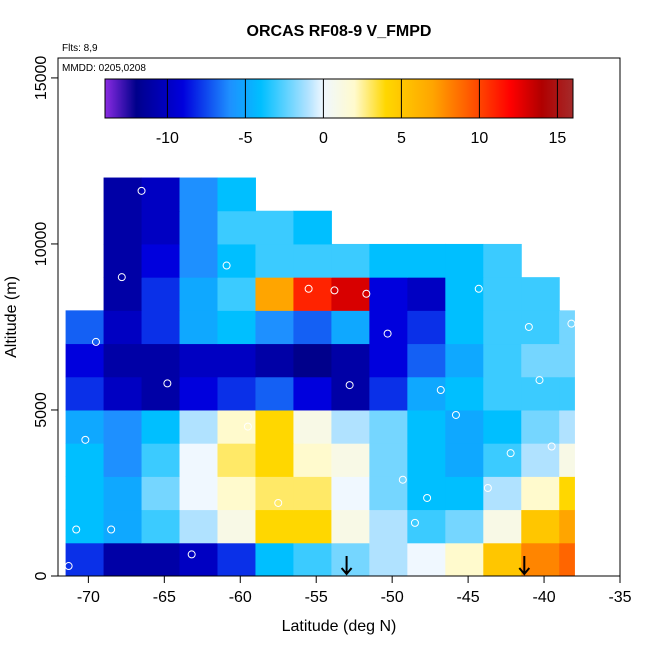 This screenshot has height=655, width=650. I want to click on annotation: MMDD: 0205,0208, so click(104, 68).